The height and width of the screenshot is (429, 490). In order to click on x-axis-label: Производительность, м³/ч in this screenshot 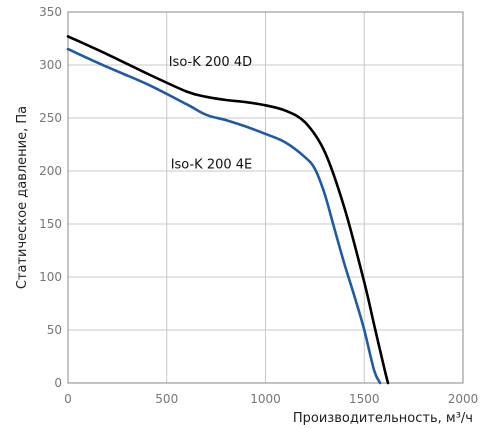, I will do `click(383, 418)`.